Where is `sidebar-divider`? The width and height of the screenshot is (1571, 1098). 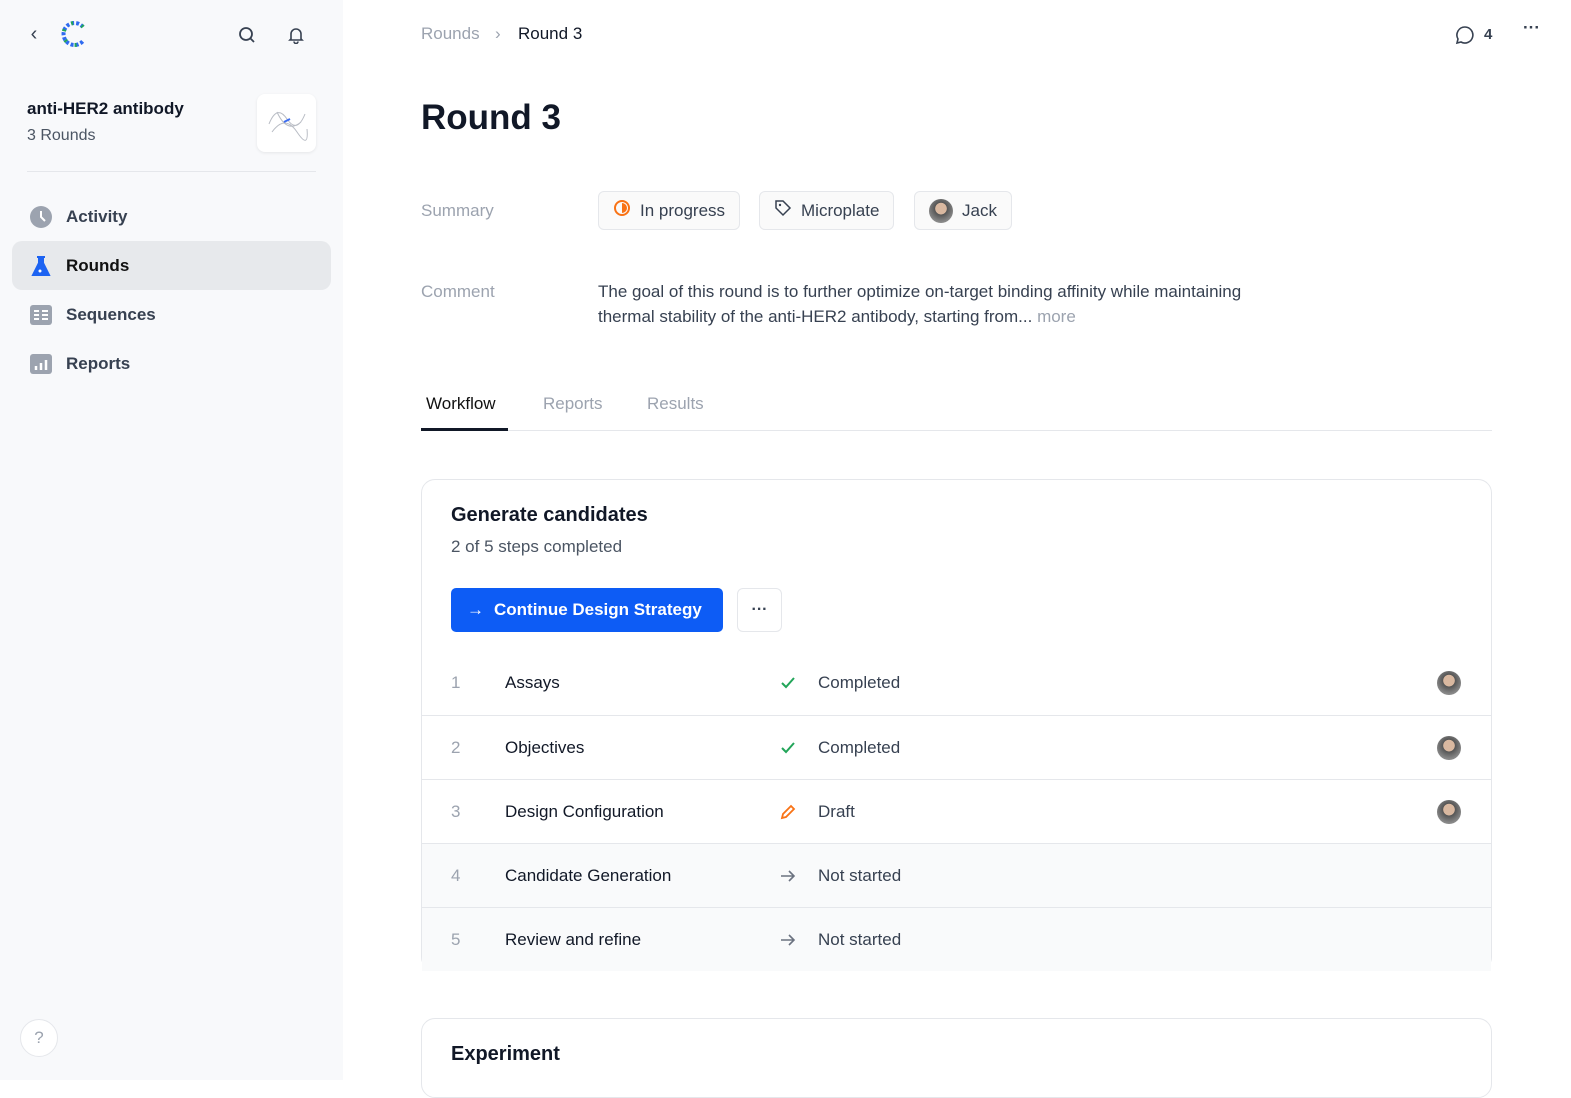
sidebar-divider is located at coordinates (171, 171).